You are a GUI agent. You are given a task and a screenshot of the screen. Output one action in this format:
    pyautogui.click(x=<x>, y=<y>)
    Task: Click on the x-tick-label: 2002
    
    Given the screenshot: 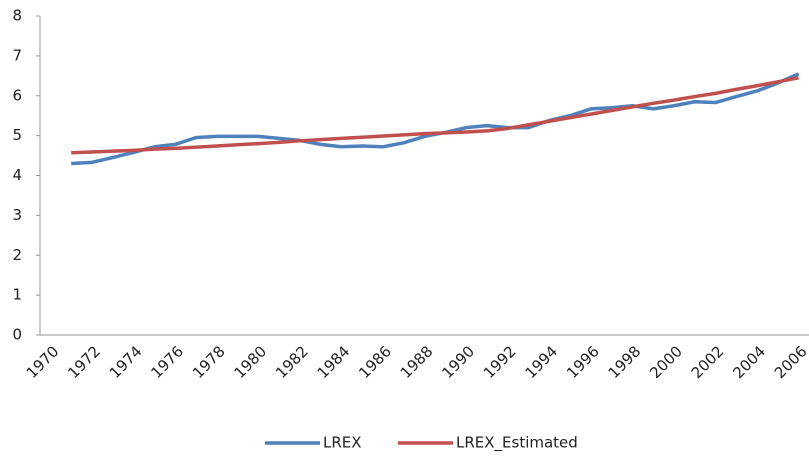 What is the action you would take?
    pyautogui.click(x=708, y=362)
    